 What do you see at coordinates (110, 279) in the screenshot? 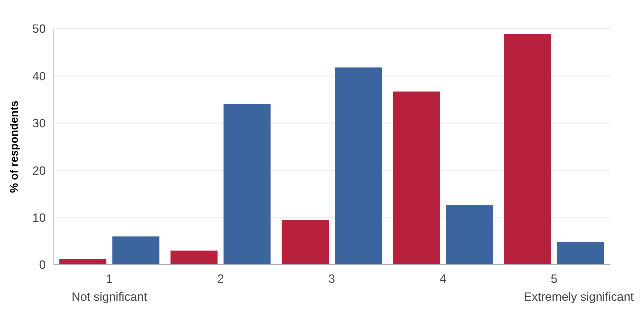
I see `x-tick-label: 1` at bounding box center [110, 279].